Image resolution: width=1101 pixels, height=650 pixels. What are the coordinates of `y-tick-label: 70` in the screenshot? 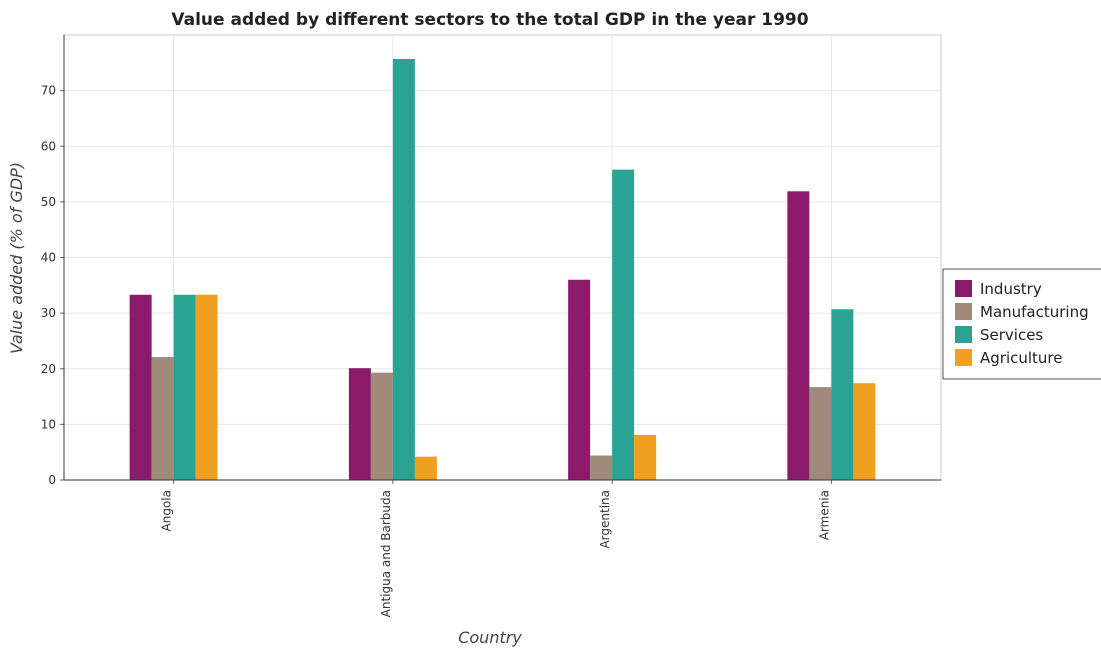 It's located at (48, 91).